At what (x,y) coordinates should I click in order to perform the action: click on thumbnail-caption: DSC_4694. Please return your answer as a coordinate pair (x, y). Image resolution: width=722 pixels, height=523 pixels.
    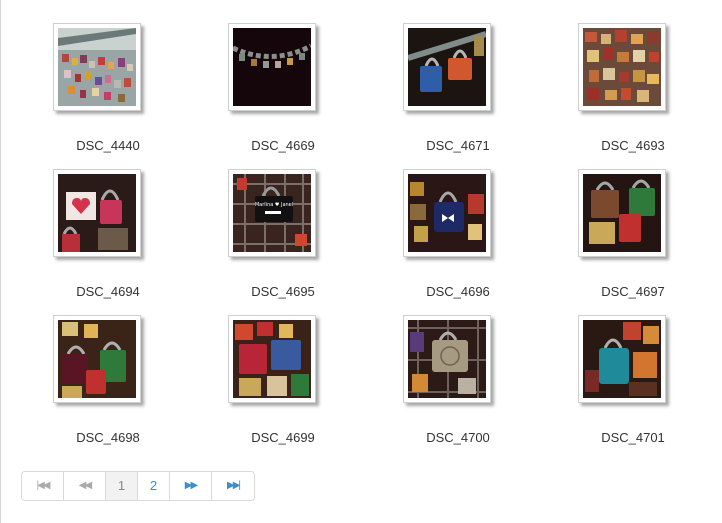
    Looking at the image, I should click on (108, 291).